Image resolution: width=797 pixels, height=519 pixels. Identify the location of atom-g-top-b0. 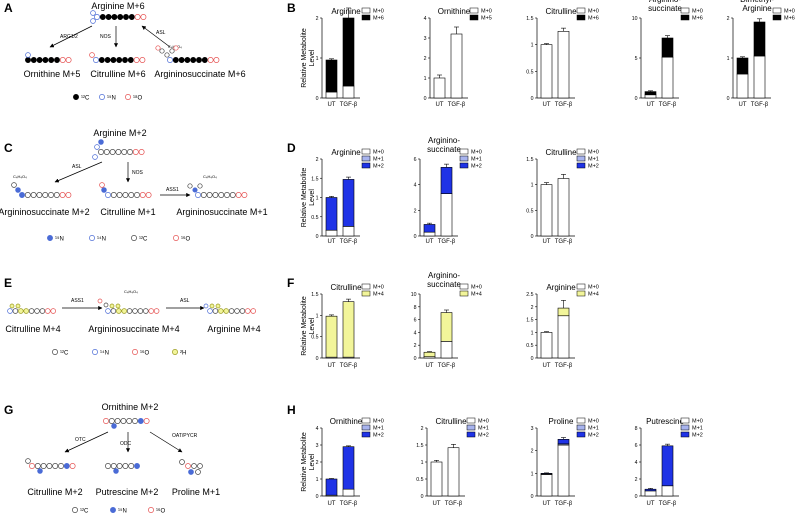
(114, 426).